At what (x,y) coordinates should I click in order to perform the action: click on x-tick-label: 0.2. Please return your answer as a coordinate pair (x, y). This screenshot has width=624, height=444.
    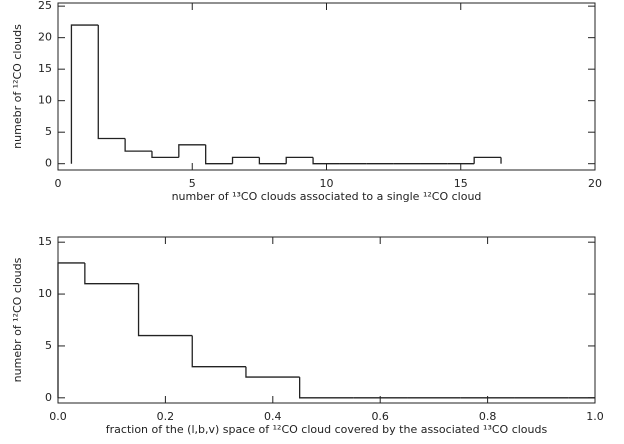
    Looking at the image, I should click on (166, 416).